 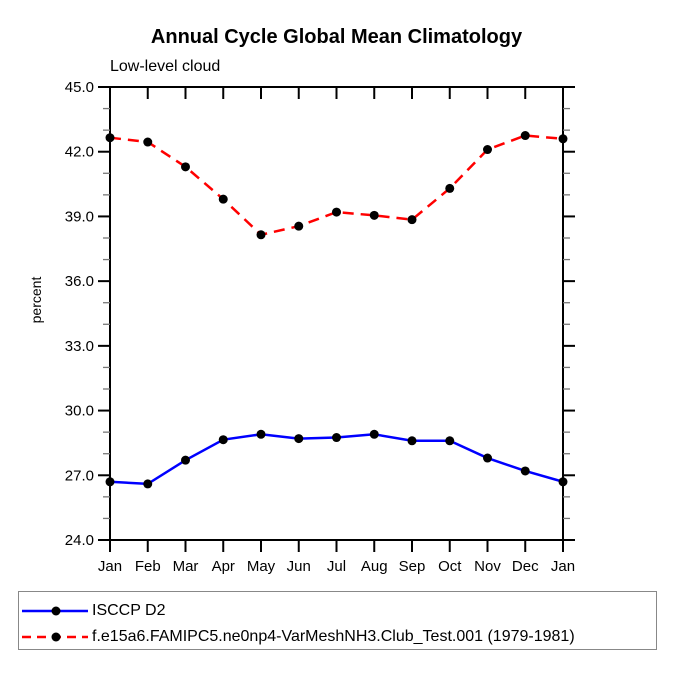 I want to click on legend-label: ISCCP D2, so click(x=129, y=610).